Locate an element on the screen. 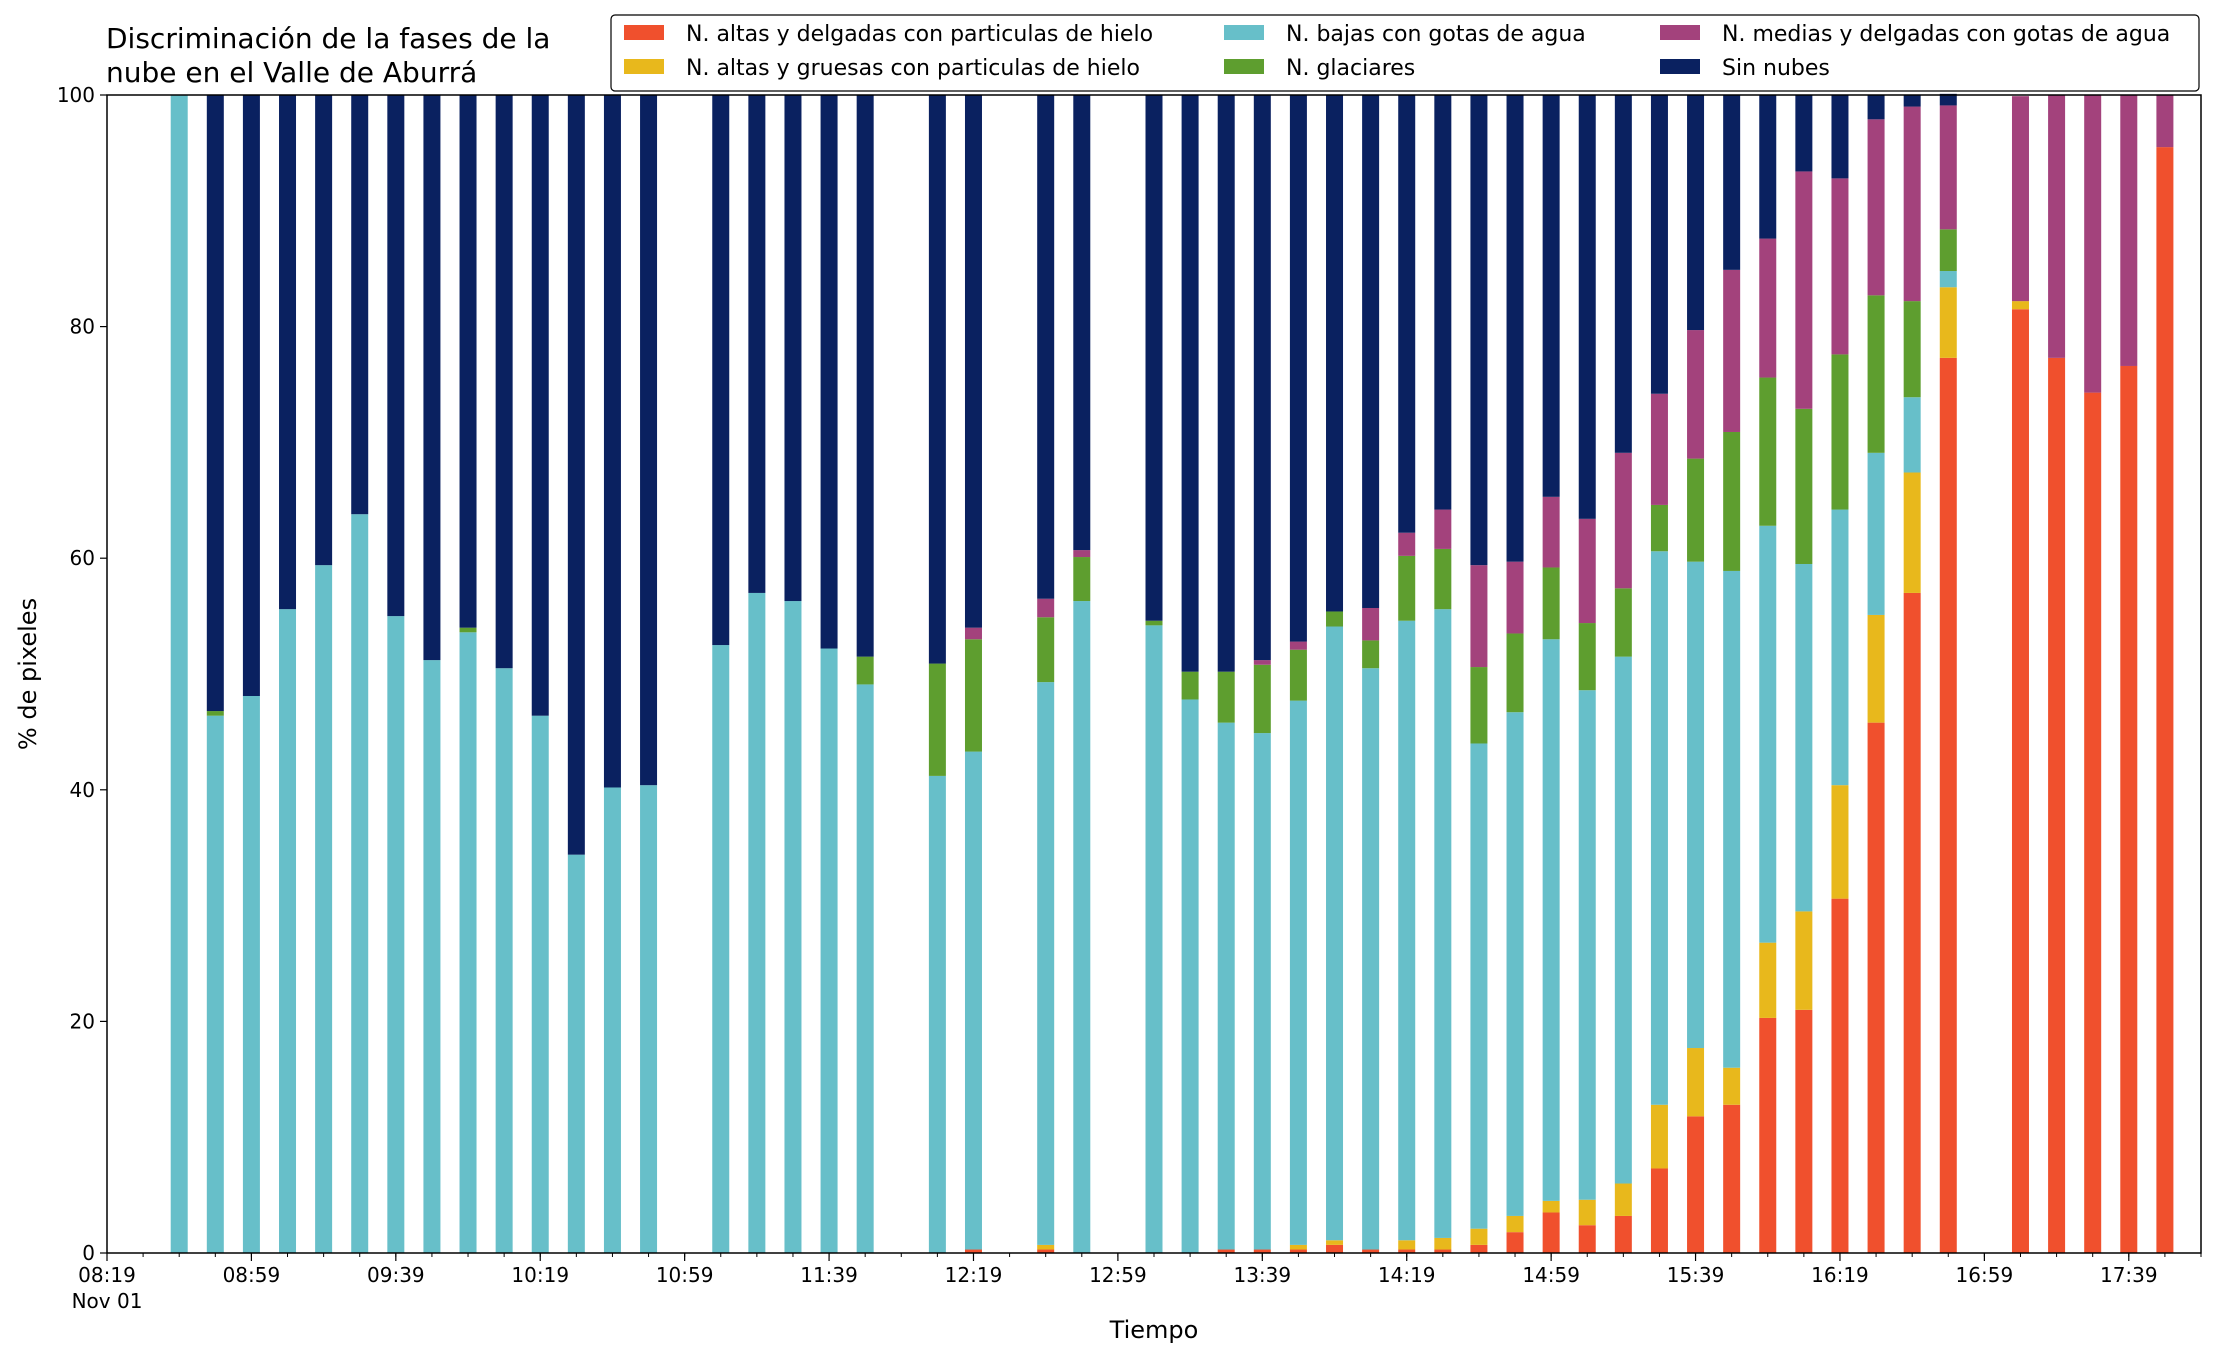  y-tick-label: 100 is located at coordinates (76, 95).